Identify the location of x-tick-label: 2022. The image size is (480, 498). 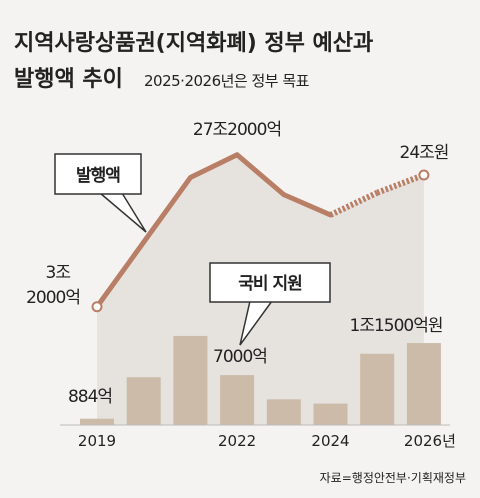
(237, 441).